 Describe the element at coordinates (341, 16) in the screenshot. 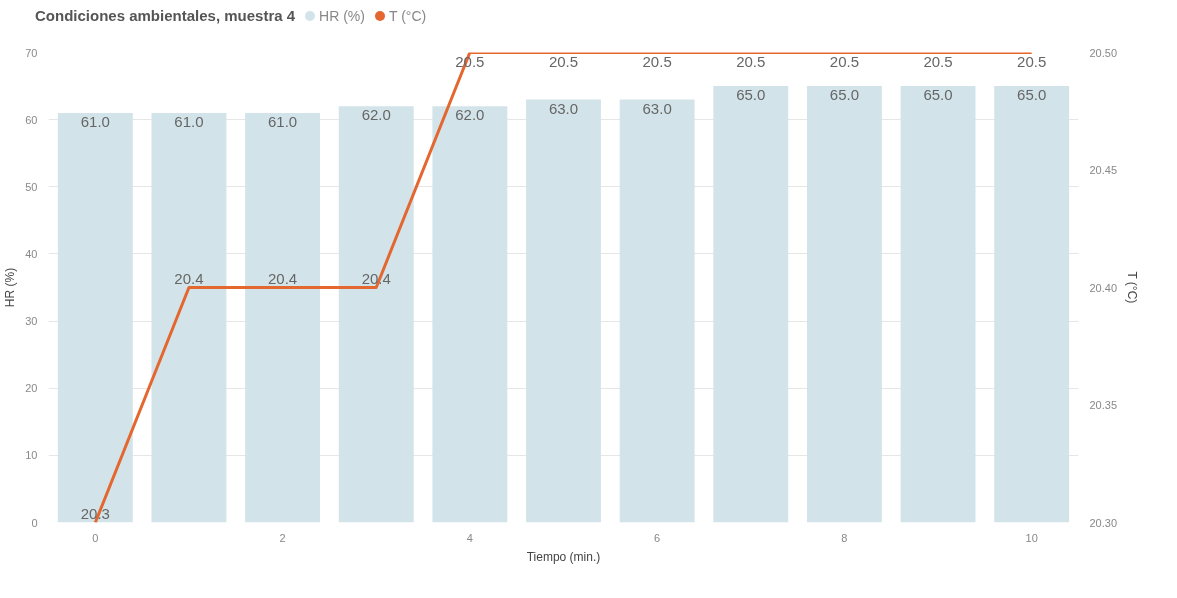

I see `legend-label: HR (%)` at that location.